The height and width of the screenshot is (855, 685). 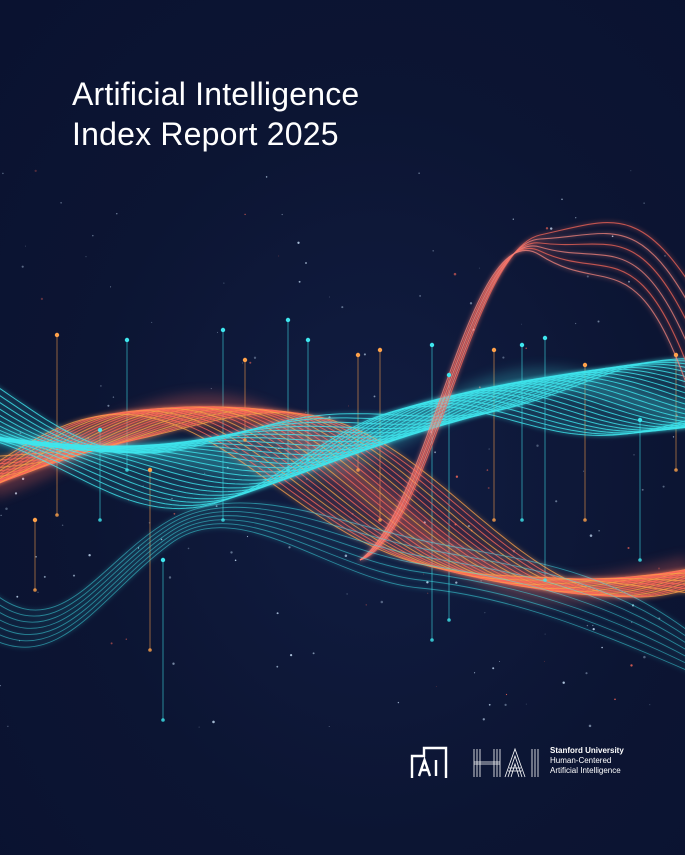 What do you see at coordinates (506, 762) in the screenshot?
I see `hai-logo` at bounding box center [506, 762].